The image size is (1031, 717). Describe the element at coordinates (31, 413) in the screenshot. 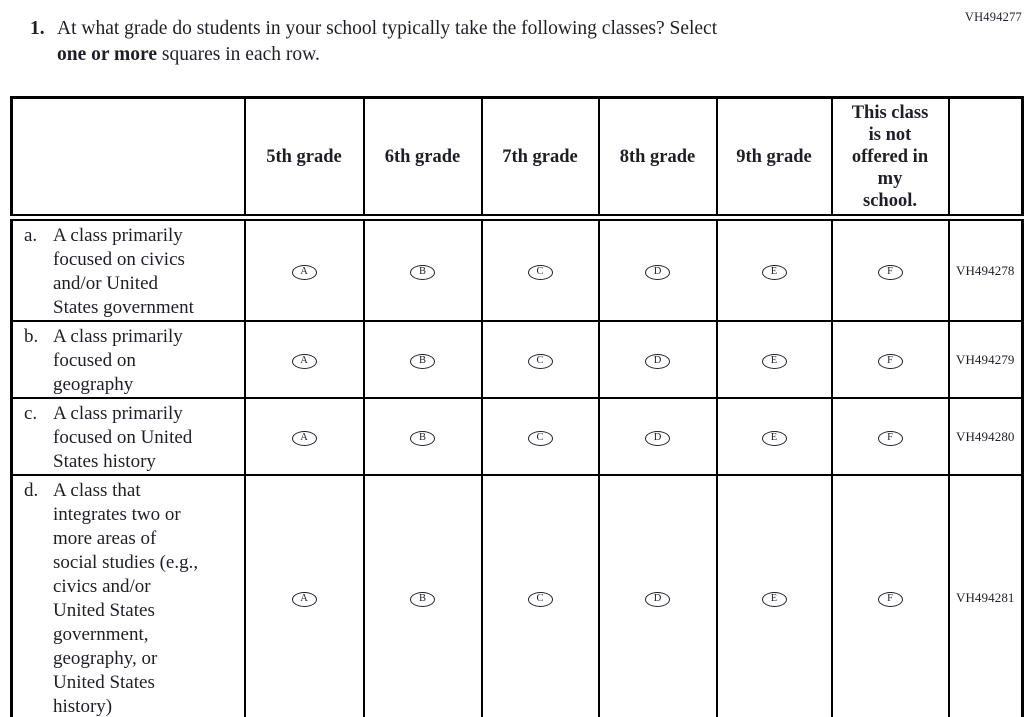

I see `row-letter: c.` at that location.